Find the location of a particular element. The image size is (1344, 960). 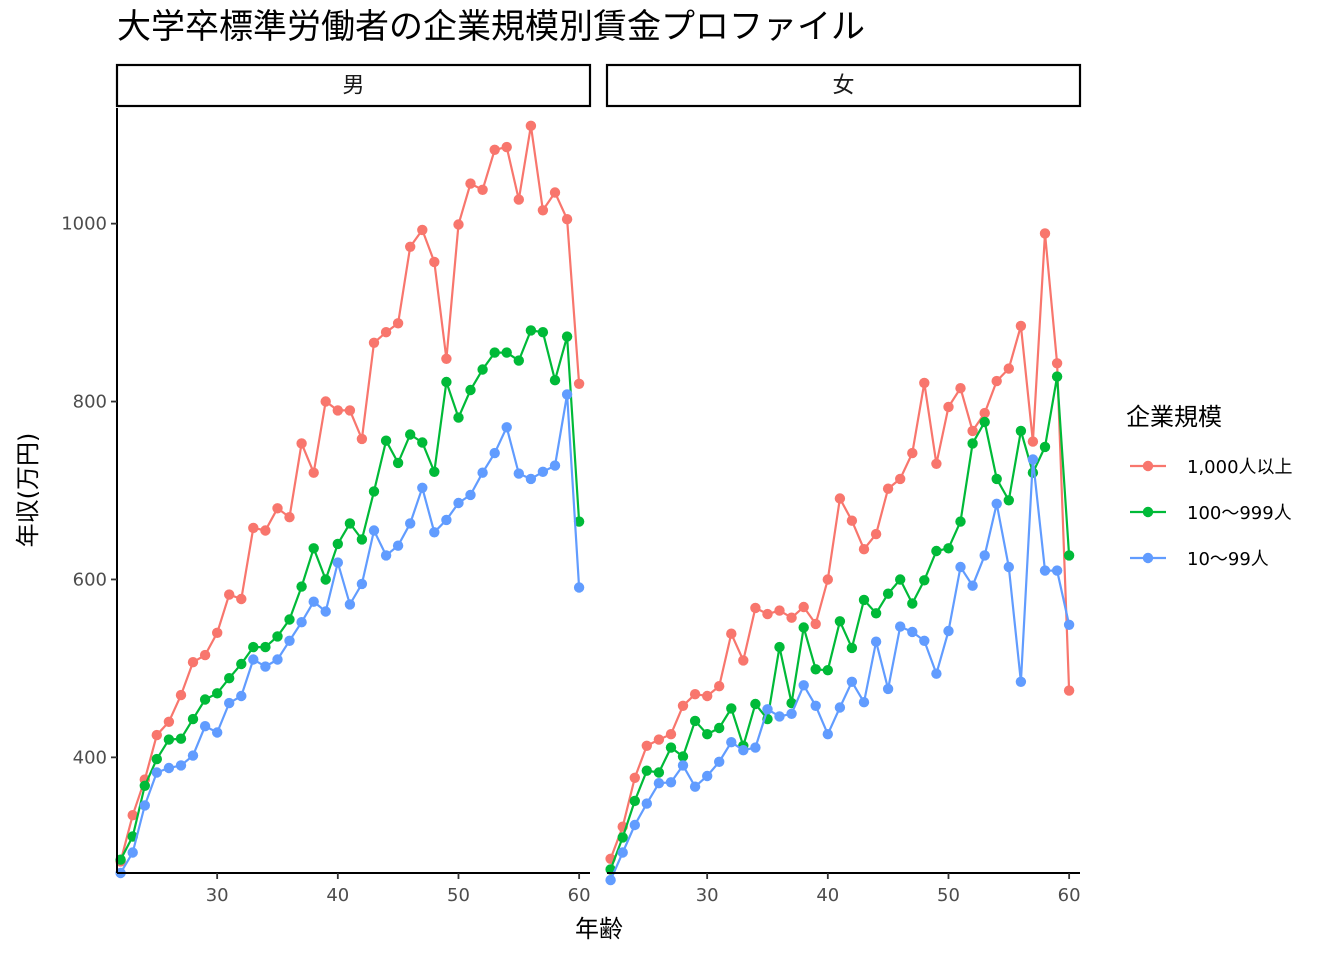

x-tick-label-male: 50 is located at coordinates (458, 895).